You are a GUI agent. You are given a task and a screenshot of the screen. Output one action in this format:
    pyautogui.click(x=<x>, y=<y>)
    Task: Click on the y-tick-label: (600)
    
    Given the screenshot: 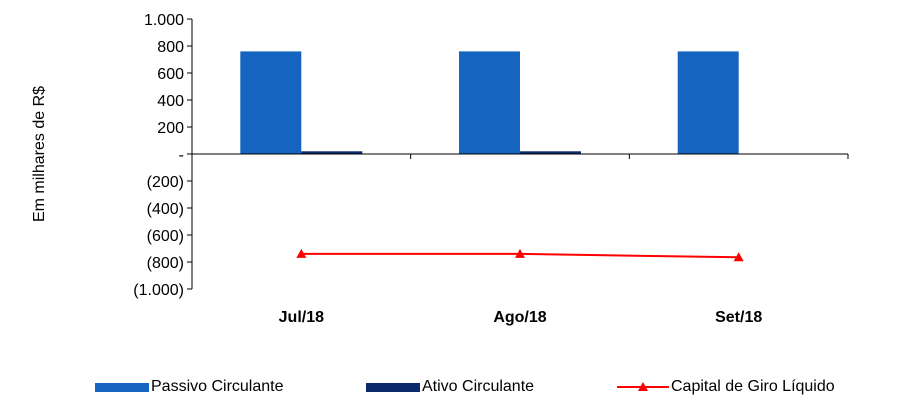 What is the action you would take?
    pyautogui.click(x=165, y=236)
    